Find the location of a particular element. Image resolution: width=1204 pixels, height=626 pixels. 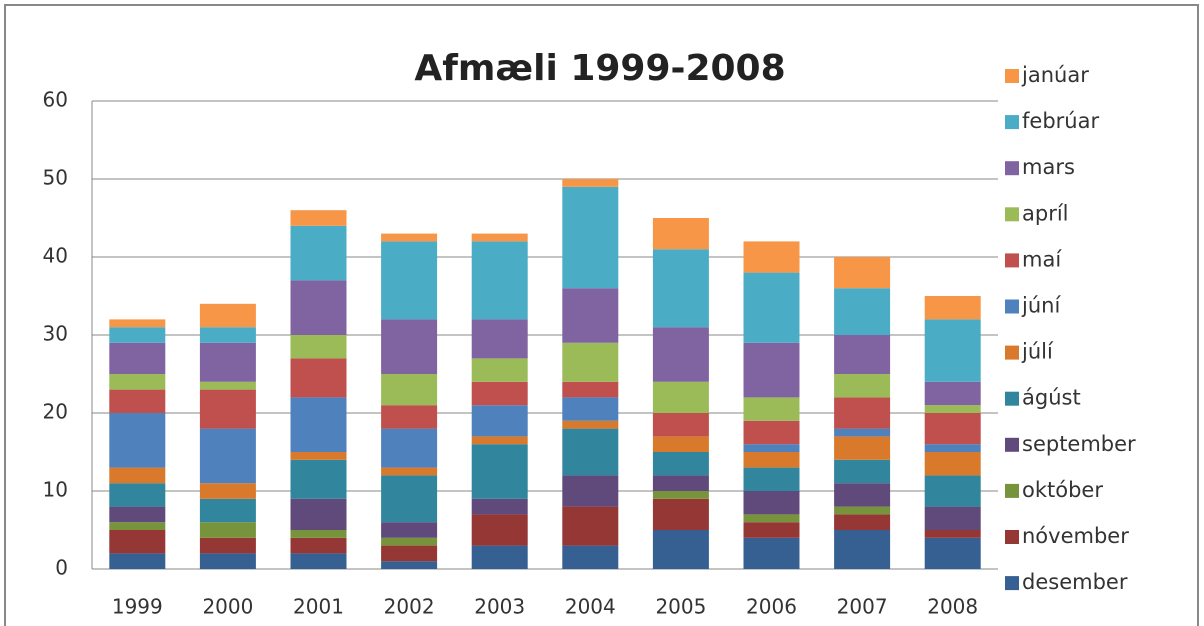

legend-label: nóvember is located at coordinates (1075, 536).